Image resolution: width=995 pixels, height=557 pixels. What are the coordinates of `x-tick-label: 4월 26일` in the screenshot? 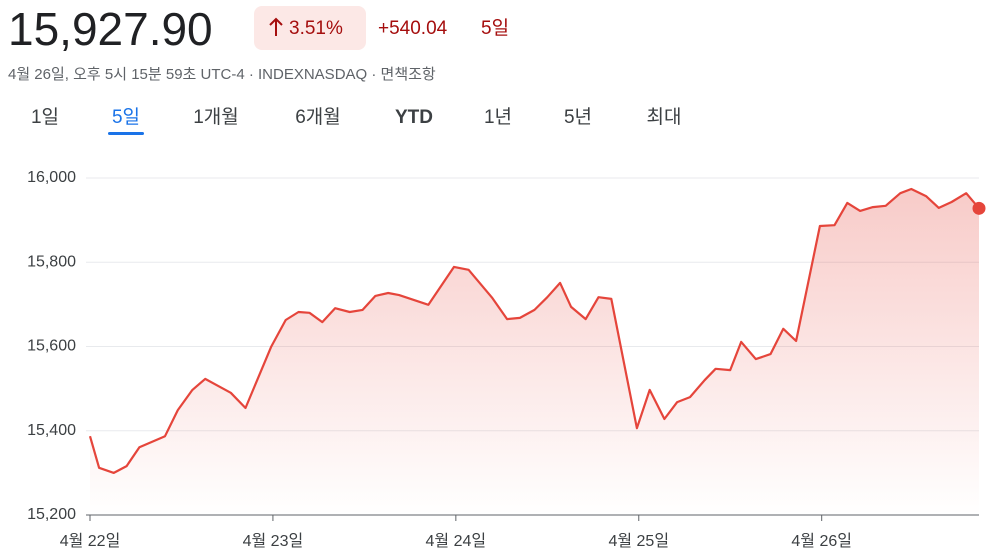 It's located at (821, 541).